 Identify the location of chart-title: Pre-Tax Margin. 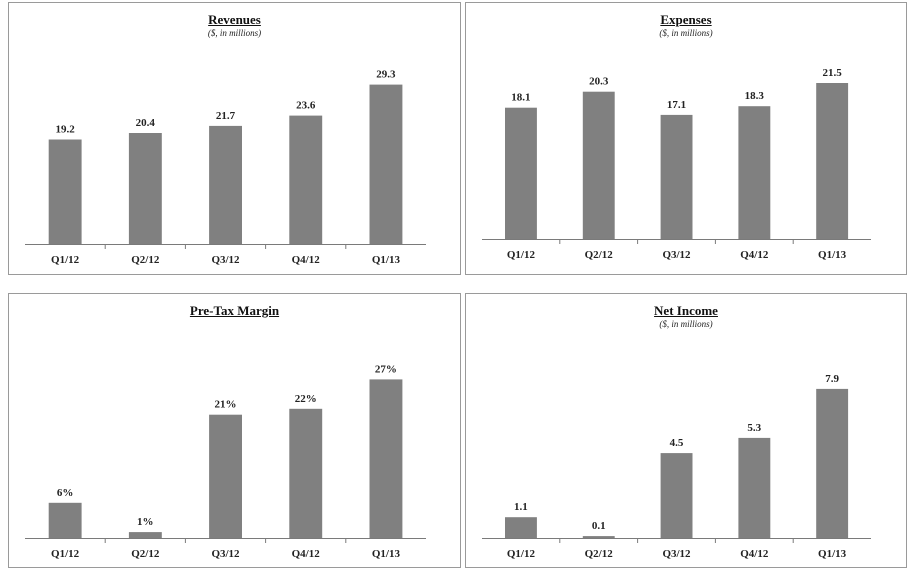
(234, 310).